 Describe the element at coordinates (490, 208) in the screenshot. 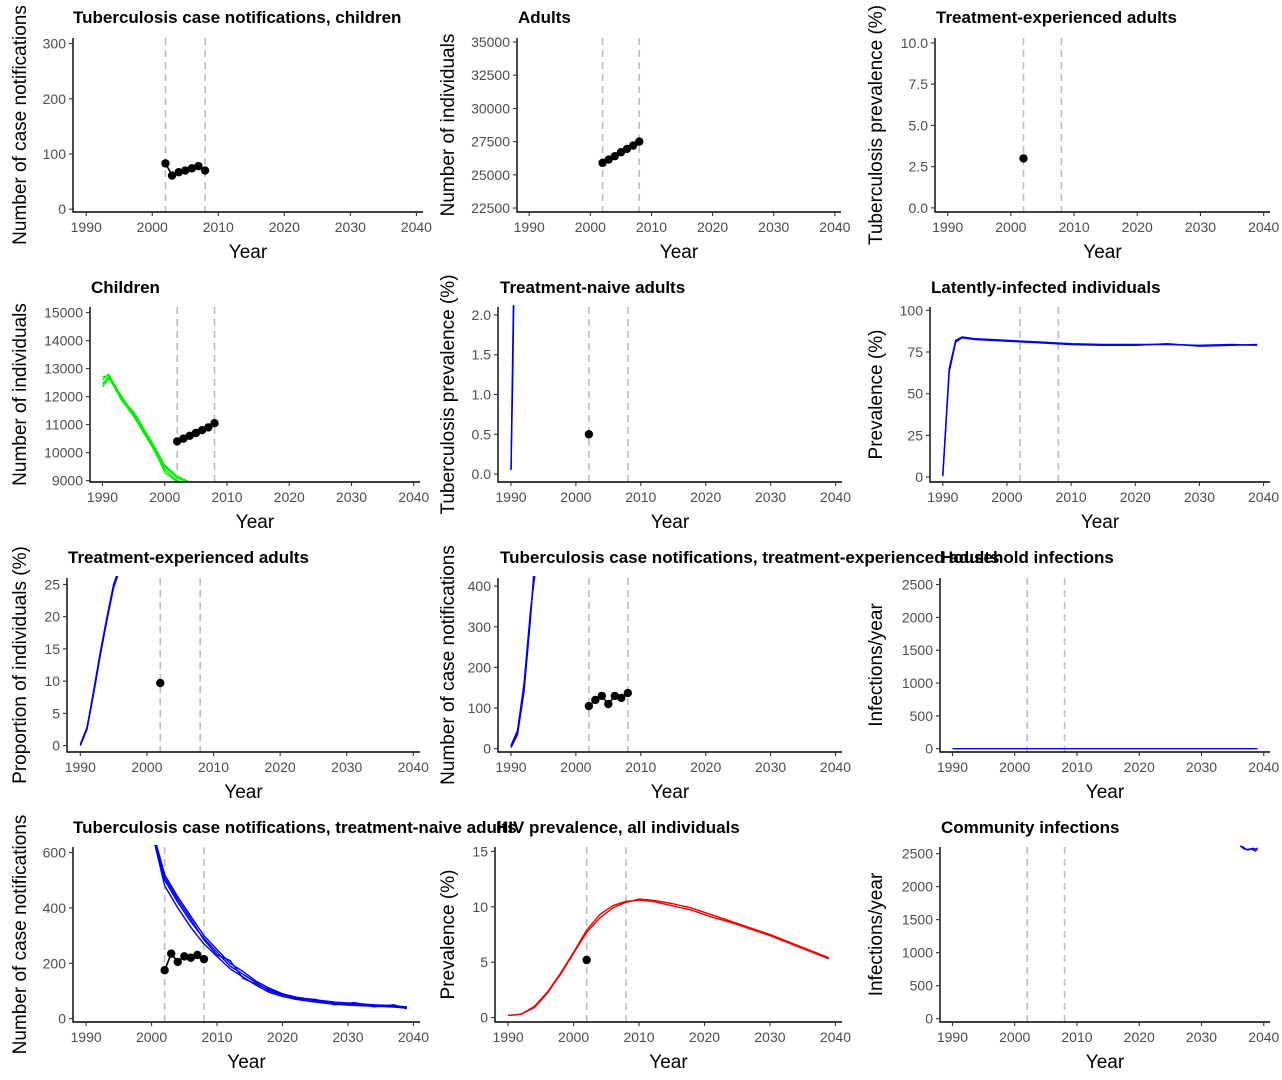

I see `y-tick-label: 22500` at that location.